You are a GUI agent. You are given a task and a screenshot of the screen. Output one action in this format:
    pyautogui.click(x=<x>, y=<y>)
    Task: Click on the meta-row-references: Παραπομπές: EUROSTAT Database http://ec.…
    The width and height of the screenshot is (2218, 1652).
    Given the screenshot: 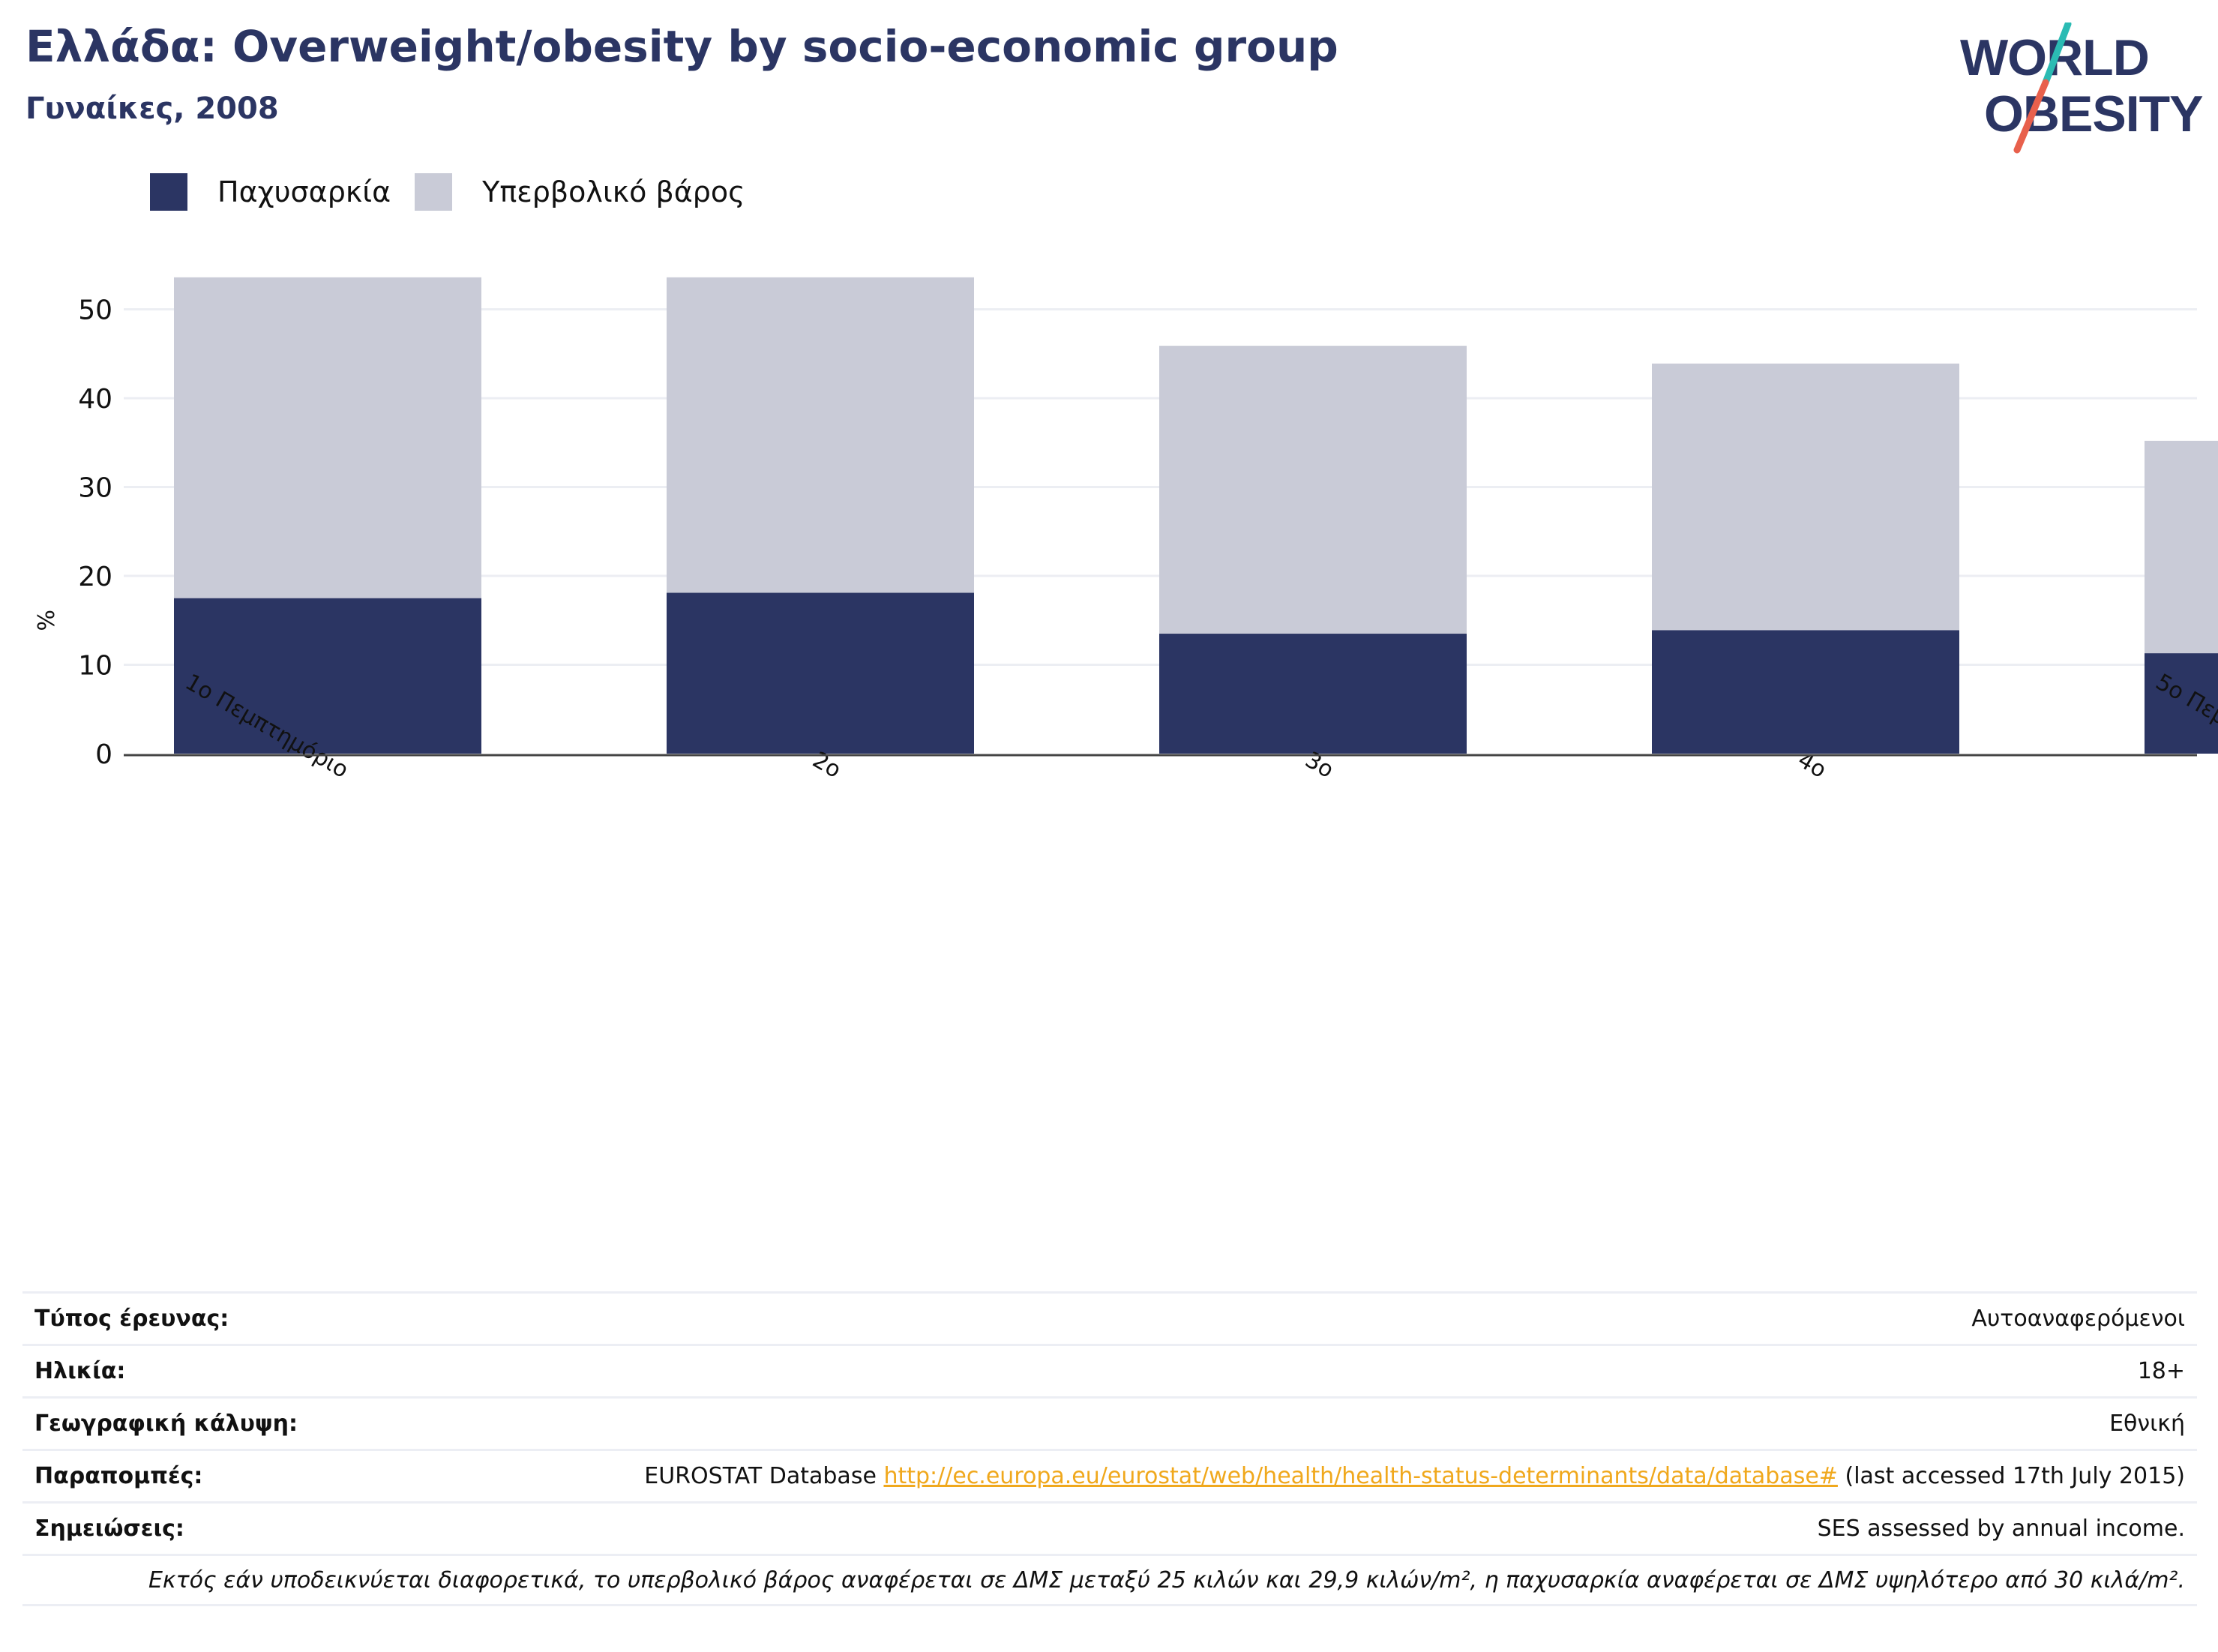 What is the action you would take?
    pyautogui.click(x=1109, y=1475)
    